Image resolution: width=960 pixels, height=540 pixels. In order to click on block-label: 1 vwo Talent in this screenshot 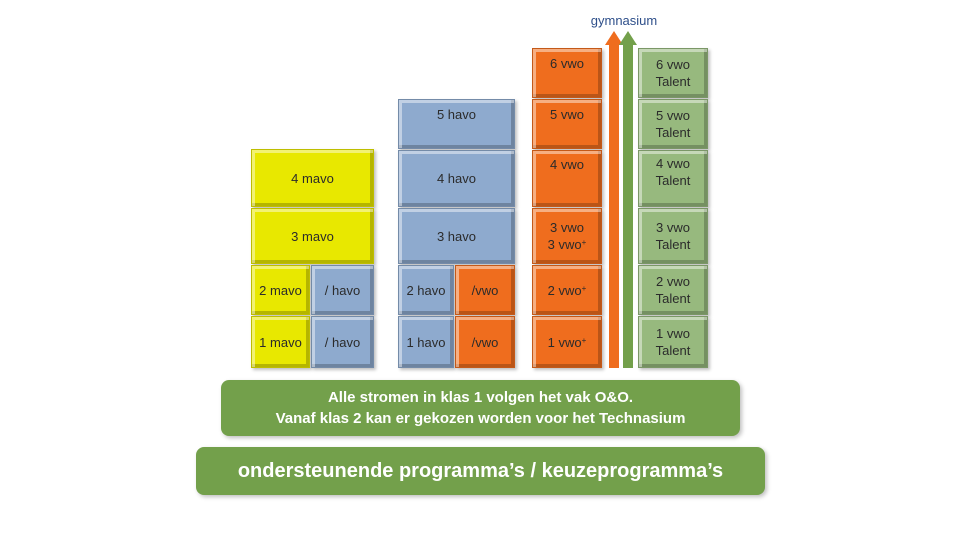, I will do `click(673, 342)`.